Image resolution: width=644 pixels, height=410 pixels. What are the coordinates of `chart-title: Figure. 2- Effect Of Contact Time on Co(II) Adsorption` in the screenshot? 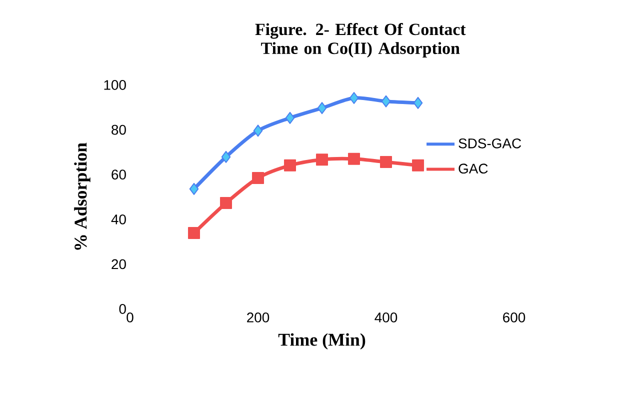 It's located at (360, 40).